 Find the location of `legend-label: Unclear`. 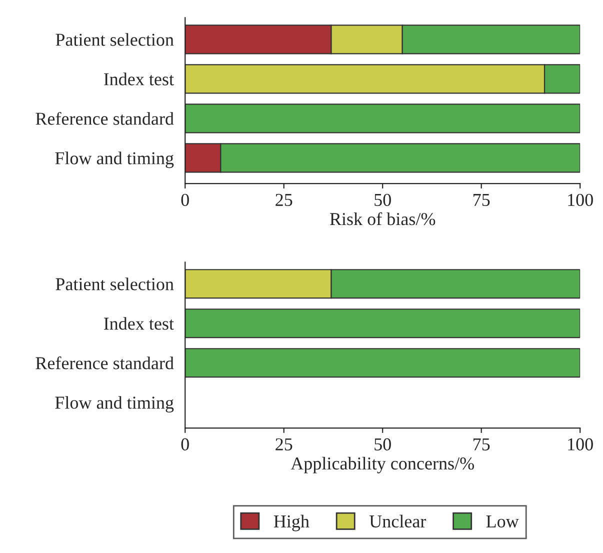

legend-label: Unclear is located at coordinates (397, 521).